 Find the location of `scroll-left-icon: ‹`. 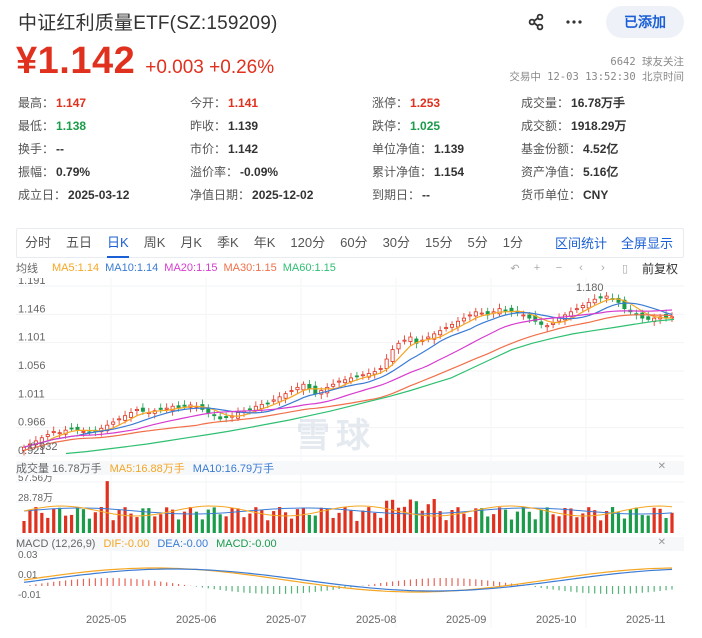

scroll-left-icon: ‹ is located at coordinates (581, 268).